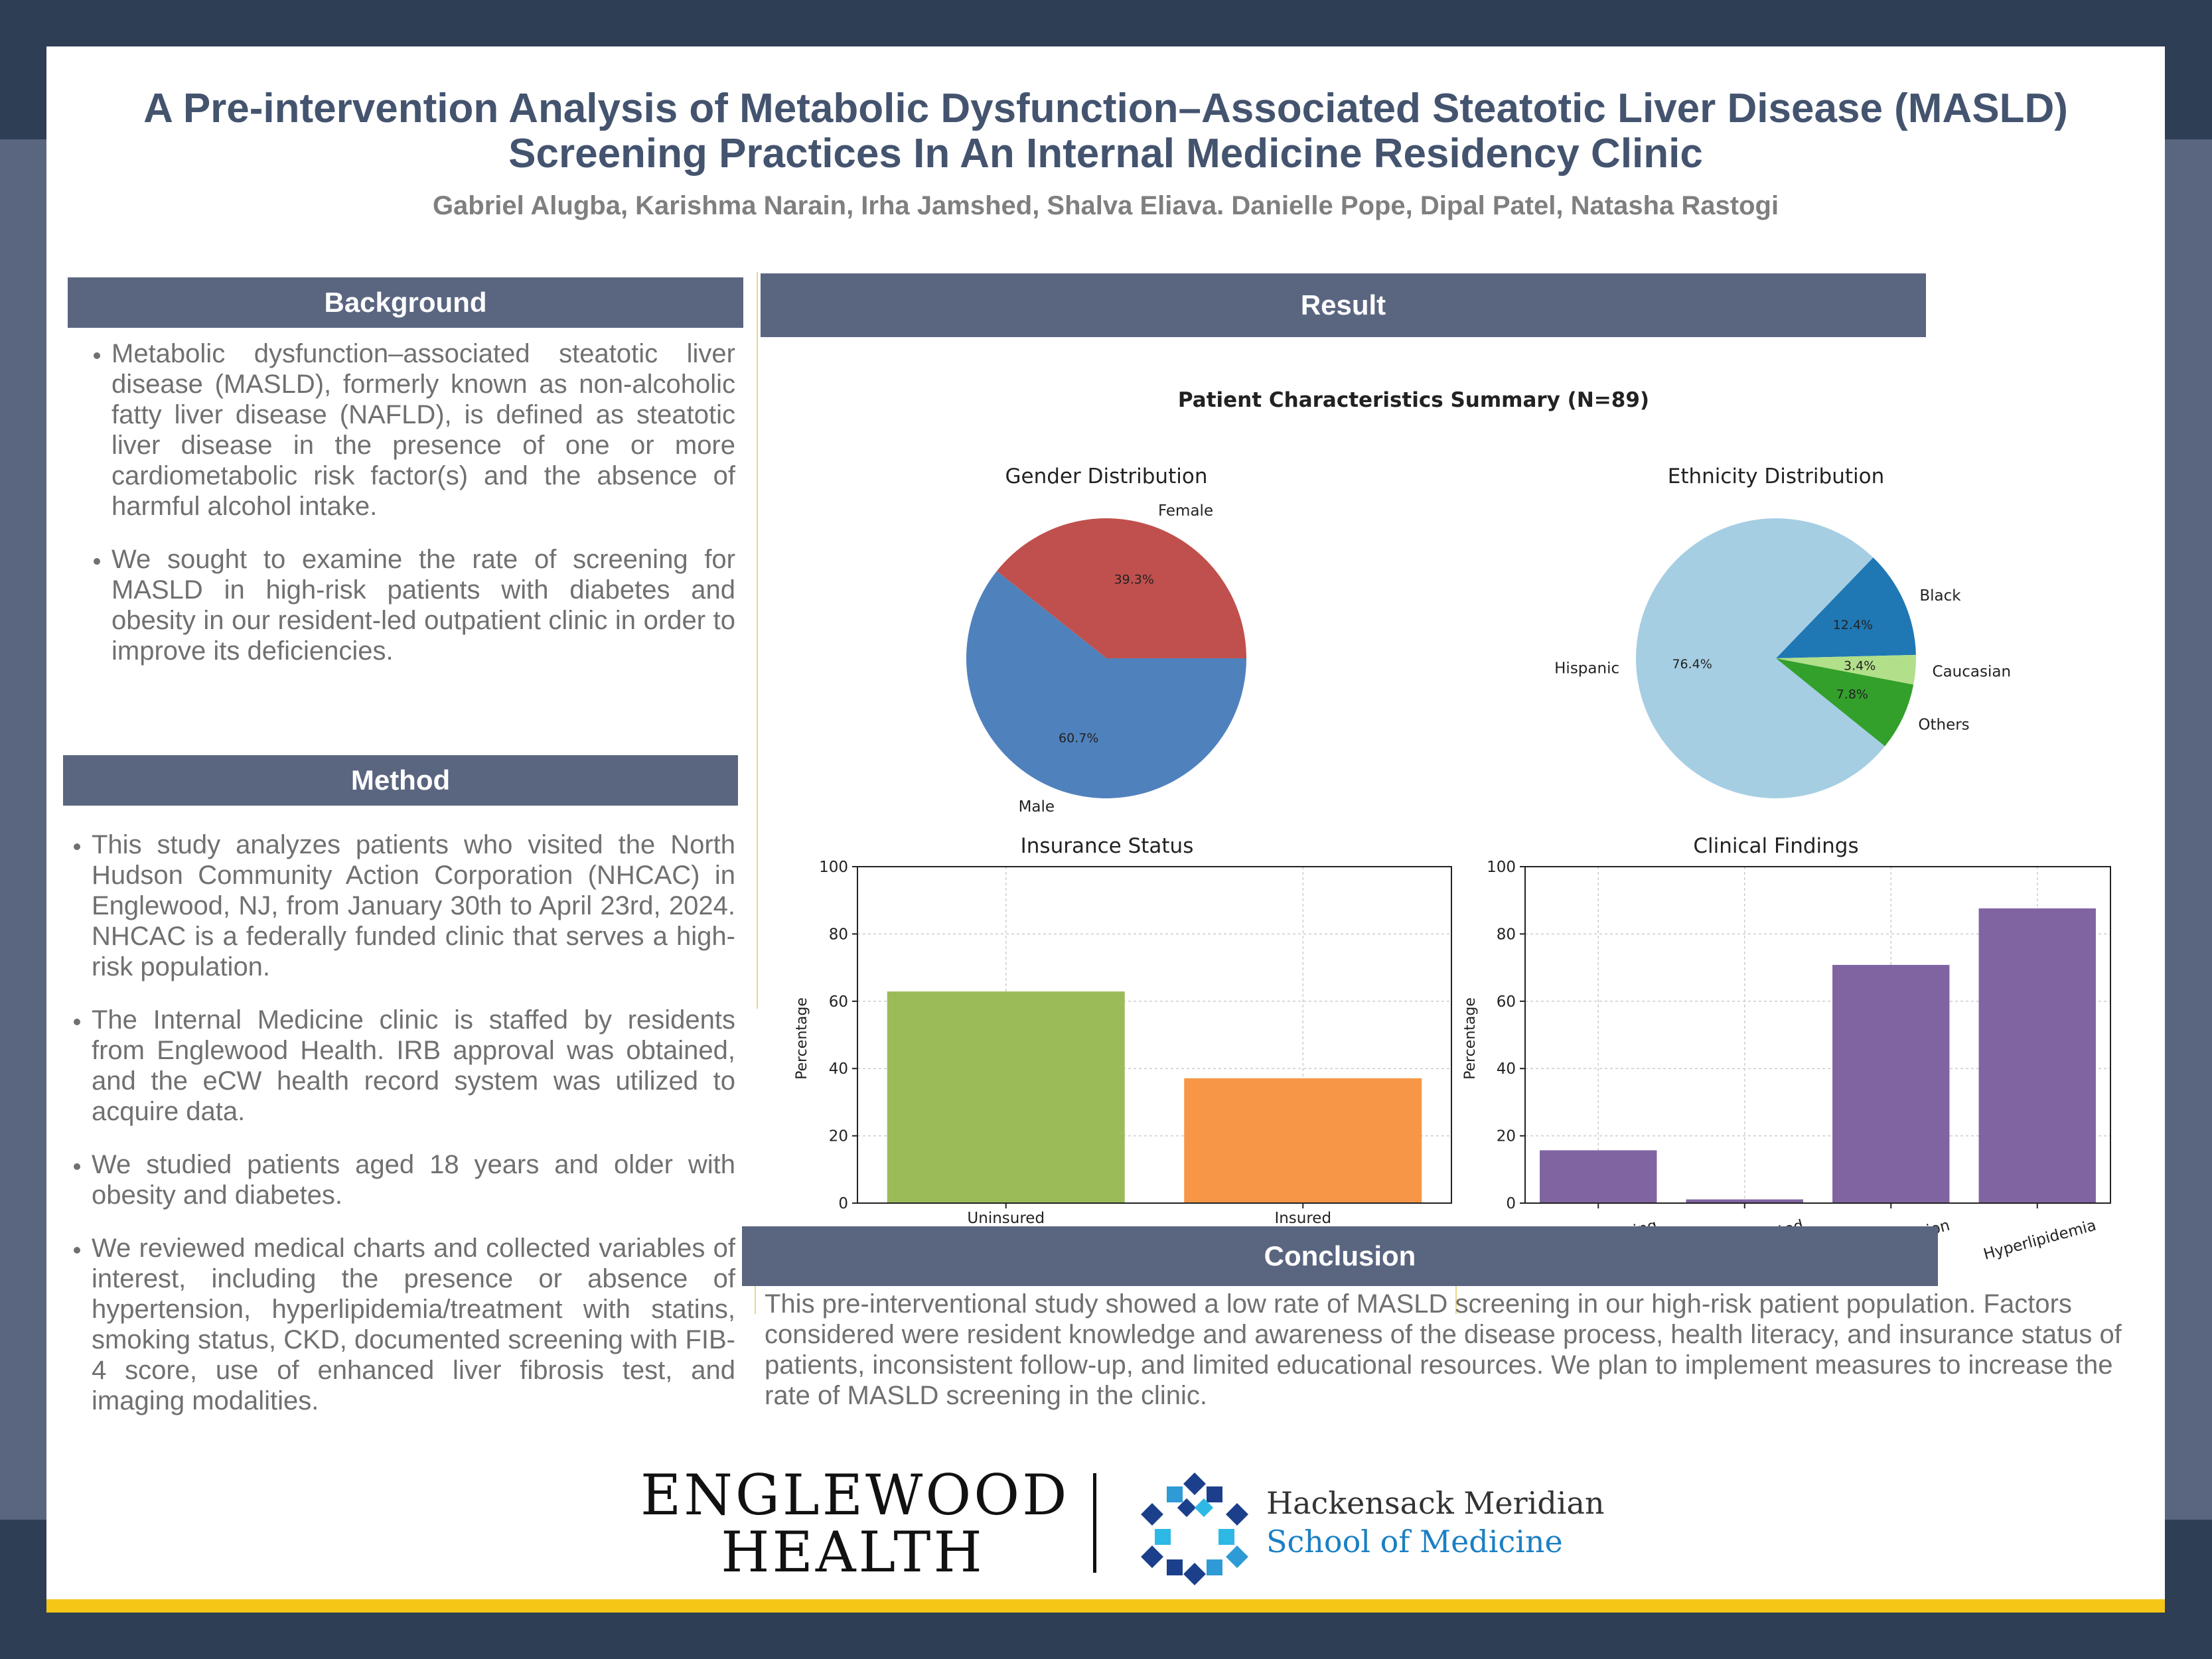  I want to click on logo-separator, so click(1094, 1523).